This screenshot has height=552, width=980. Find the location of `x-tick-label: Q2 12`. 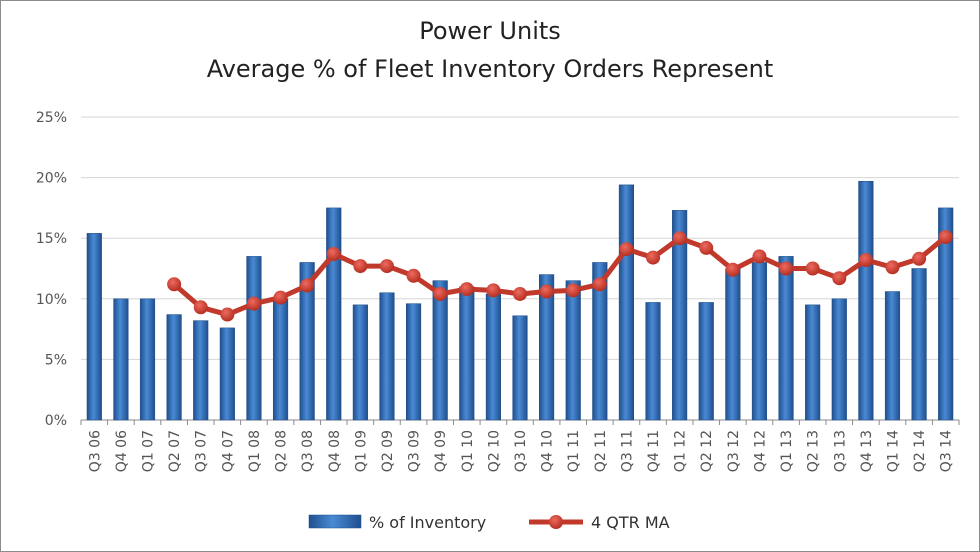

x-tick-label: Q2 12 is located at coordinates (707, 451).